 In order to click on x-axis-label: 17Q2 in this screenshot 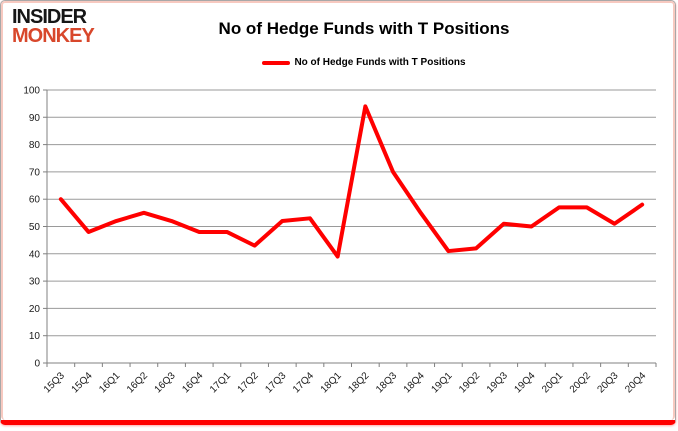, I will do `click(248, 382)`.